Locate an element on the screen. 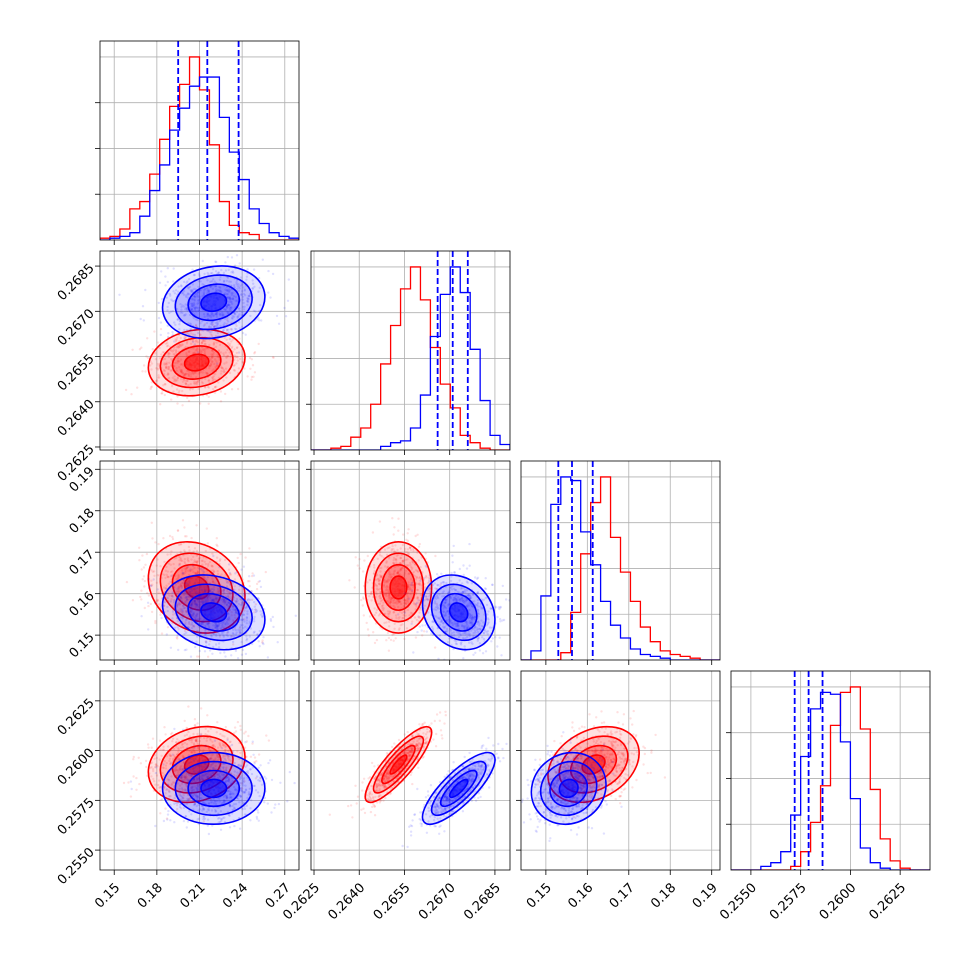 Image resolution: width=970 pixels, height=970 pixels. panel-frame is located at coordinates (620, 560).